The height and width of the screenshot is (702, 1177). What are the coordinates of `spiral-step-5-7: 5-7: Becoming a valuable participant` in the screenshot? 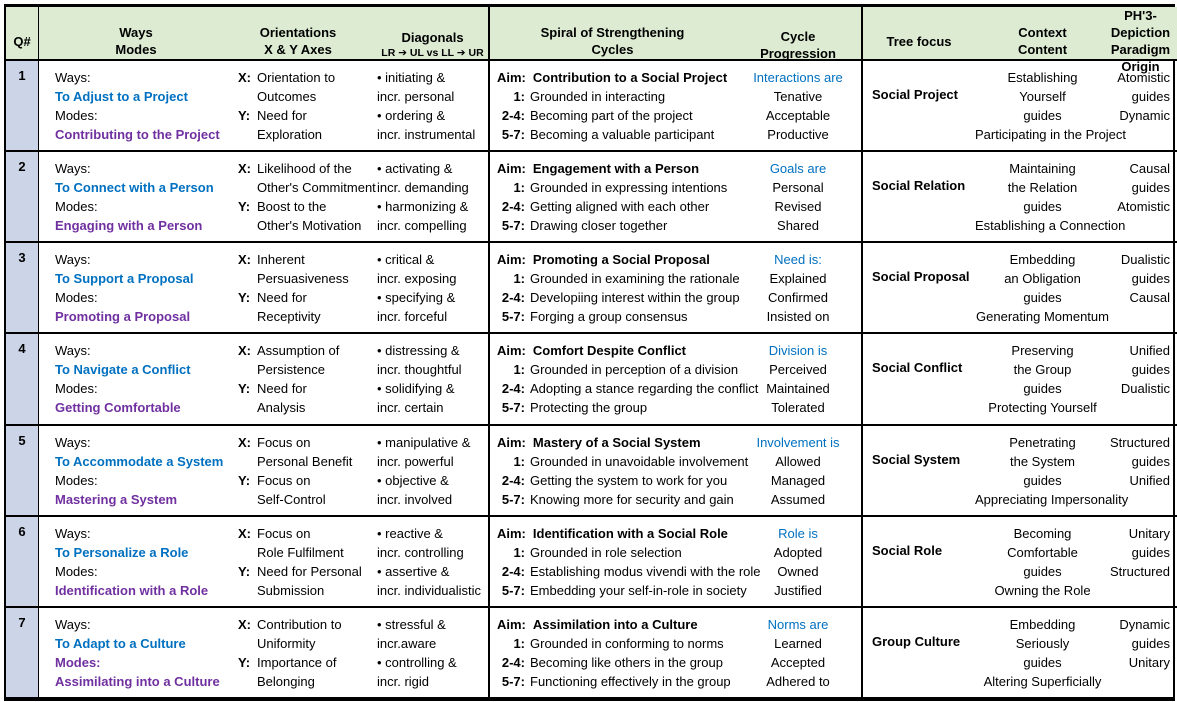 It's located at (616, 134).